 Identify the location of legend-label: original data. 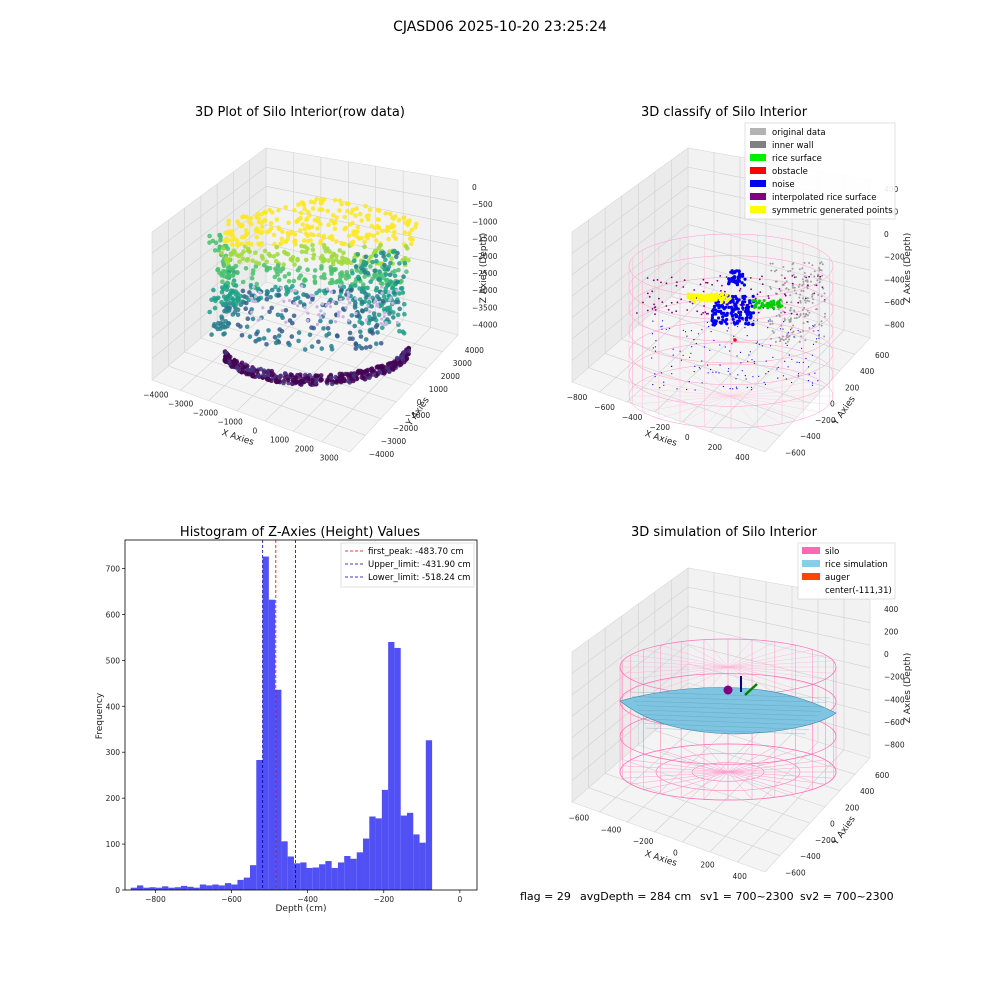
(799, 133).